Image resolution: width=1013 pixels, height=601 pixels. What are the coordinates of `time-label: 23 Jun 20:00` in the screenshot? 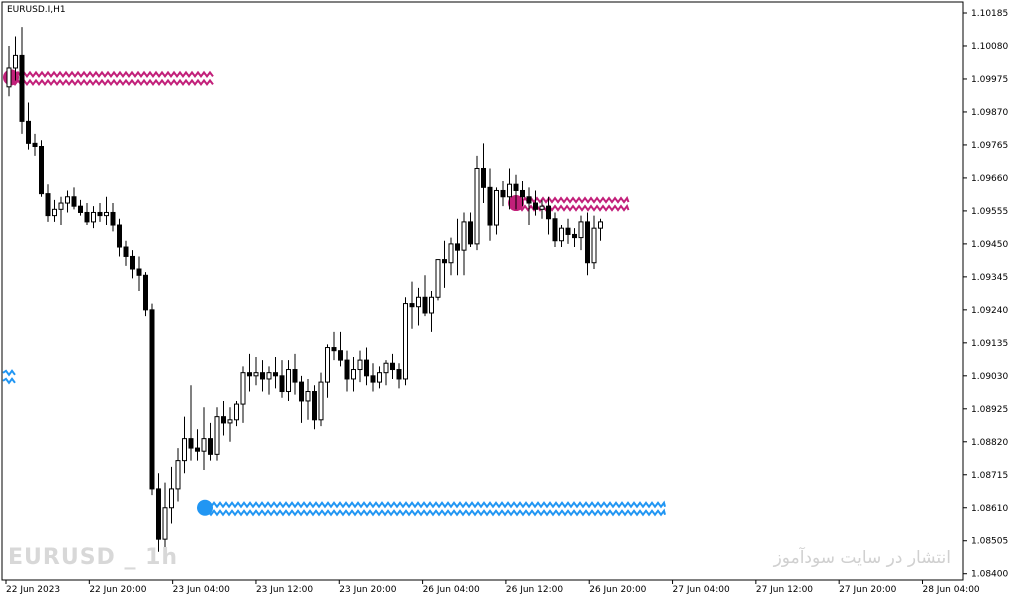 It's located at (367, 590).